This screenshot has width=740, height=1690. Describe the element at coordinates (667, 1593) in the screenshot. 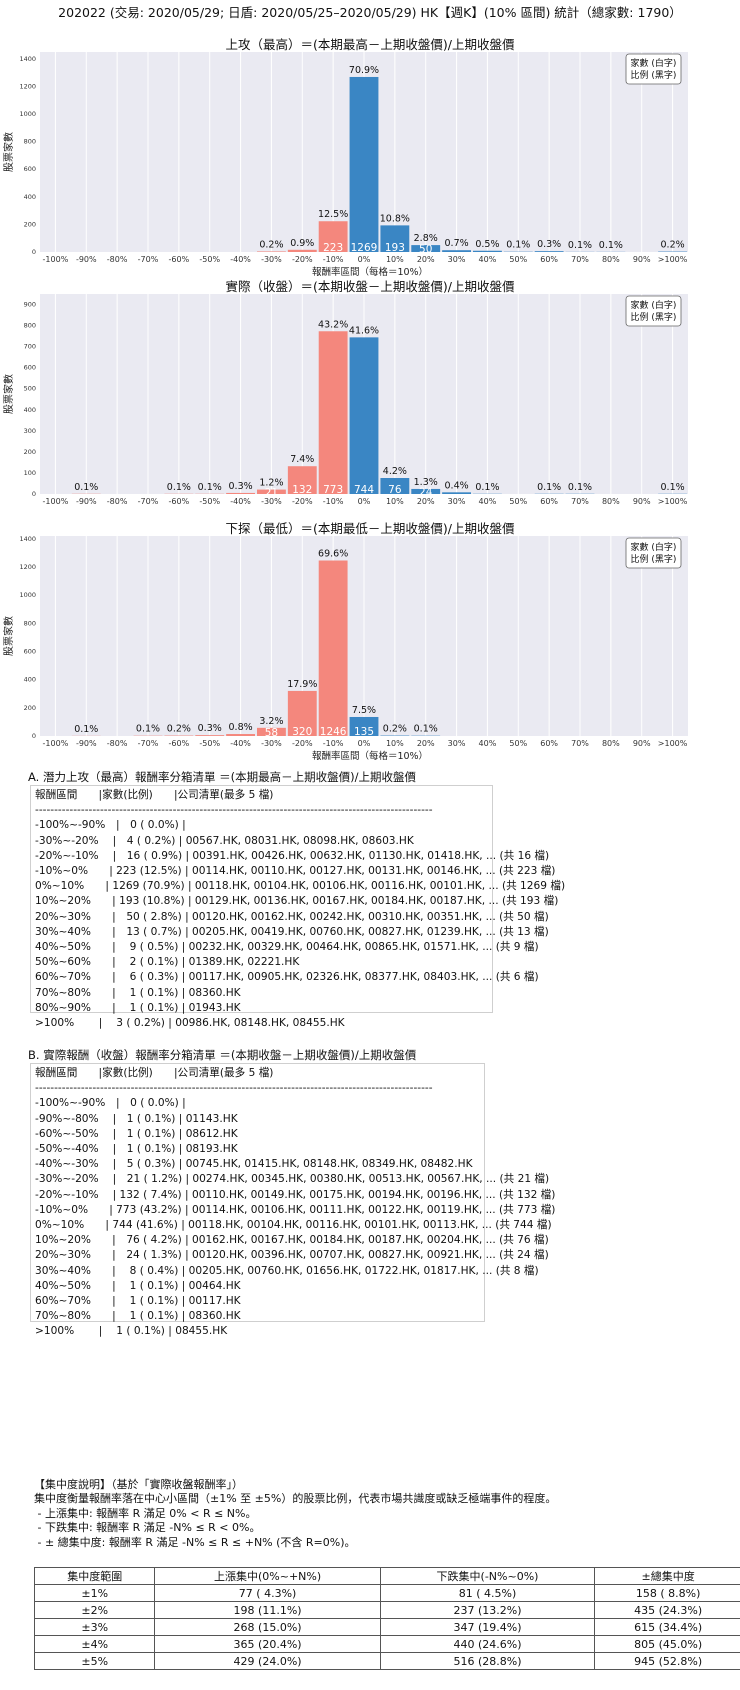

I see `table-cell: 158 ( 8.8%)` at that location.